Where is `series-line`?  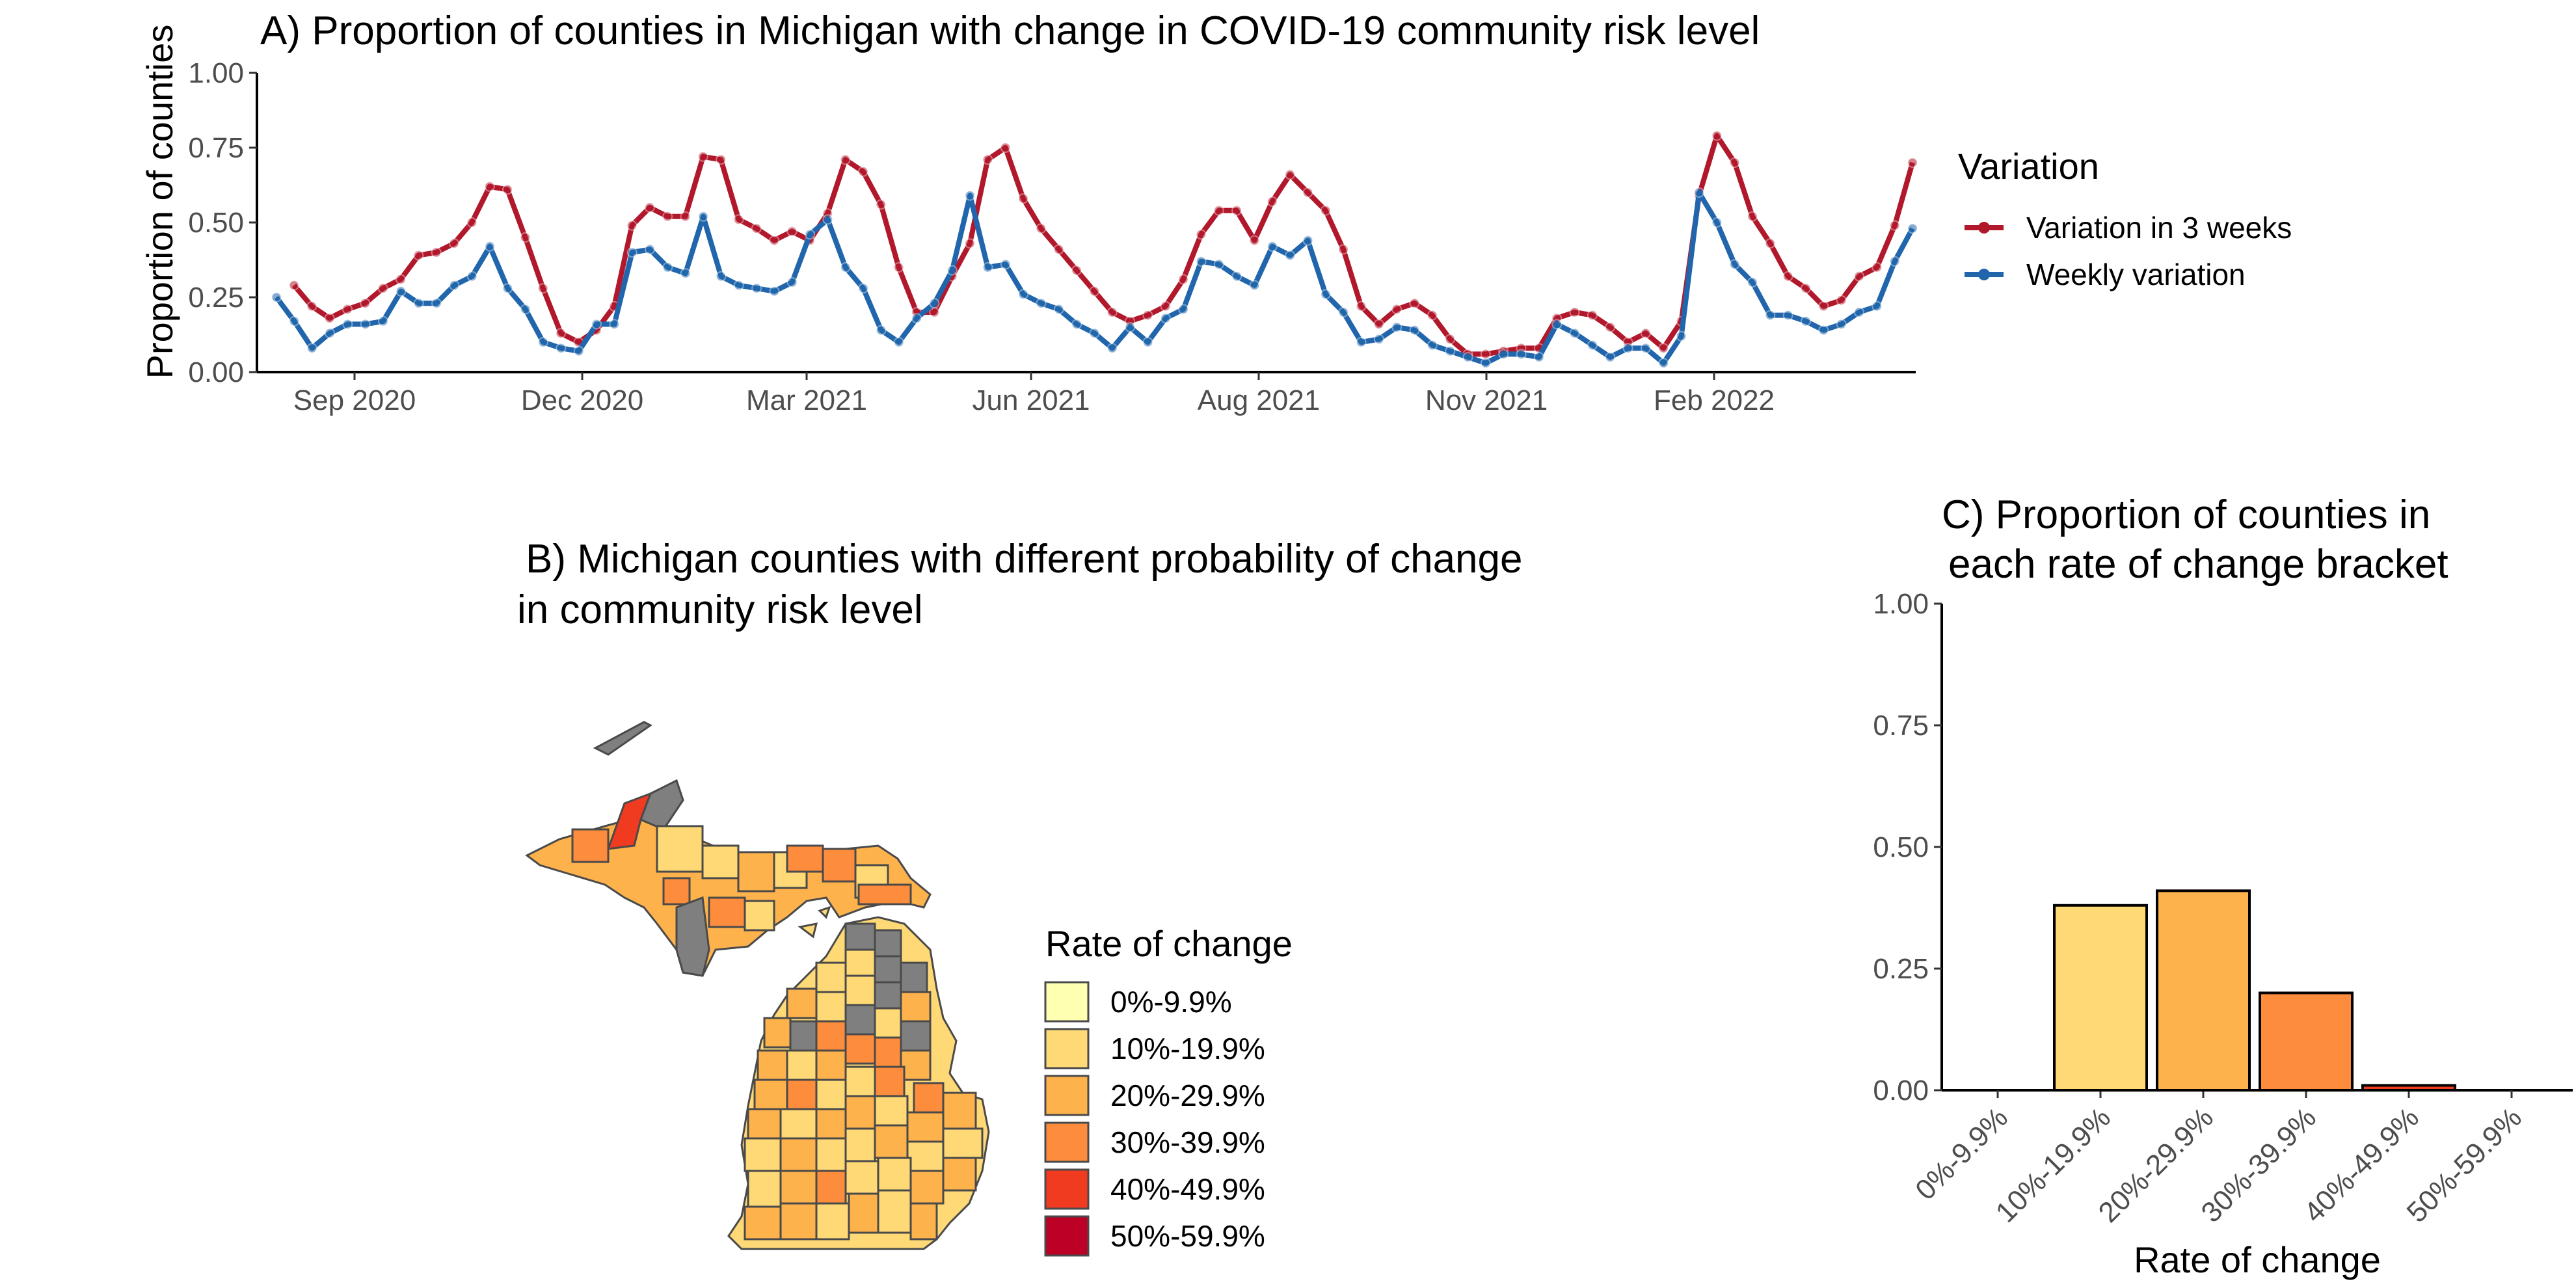
series-line is located at coordinates (1103, 245).